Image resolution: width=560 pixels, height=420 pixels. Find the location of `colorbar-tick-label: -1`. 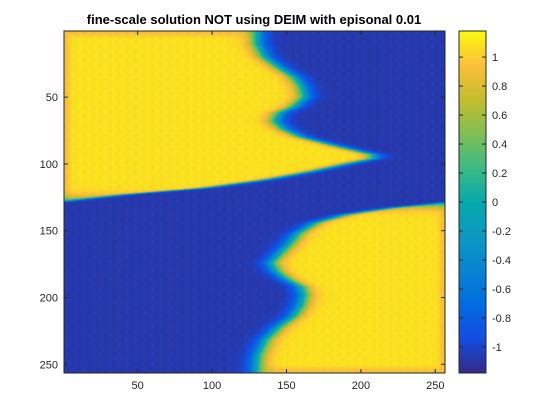

colorbar-tick-label: -1 is located at coordinates (497, 348).